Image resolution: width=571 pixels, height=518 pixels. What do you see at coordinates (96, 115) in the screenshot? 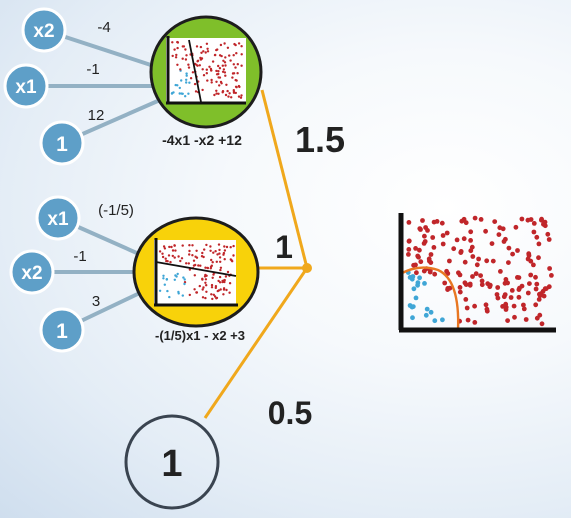
I see `weight-label: 12` at bounding box center [96, 115].